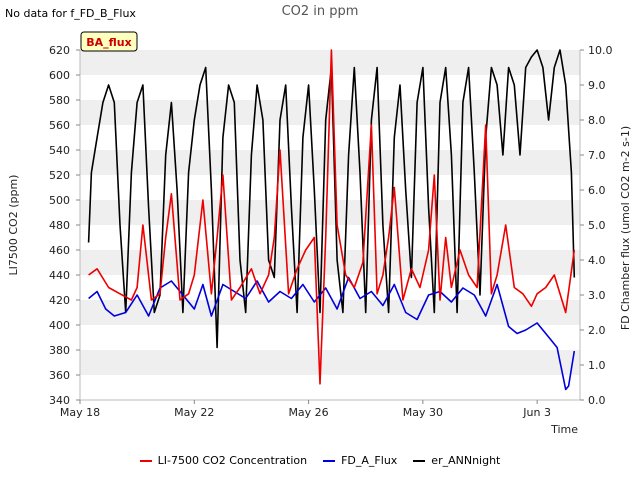  What do you see at coordinates (59, 275) in the screenshot?
I see `left-tick-label: 440` at bounding box center [59, 275].